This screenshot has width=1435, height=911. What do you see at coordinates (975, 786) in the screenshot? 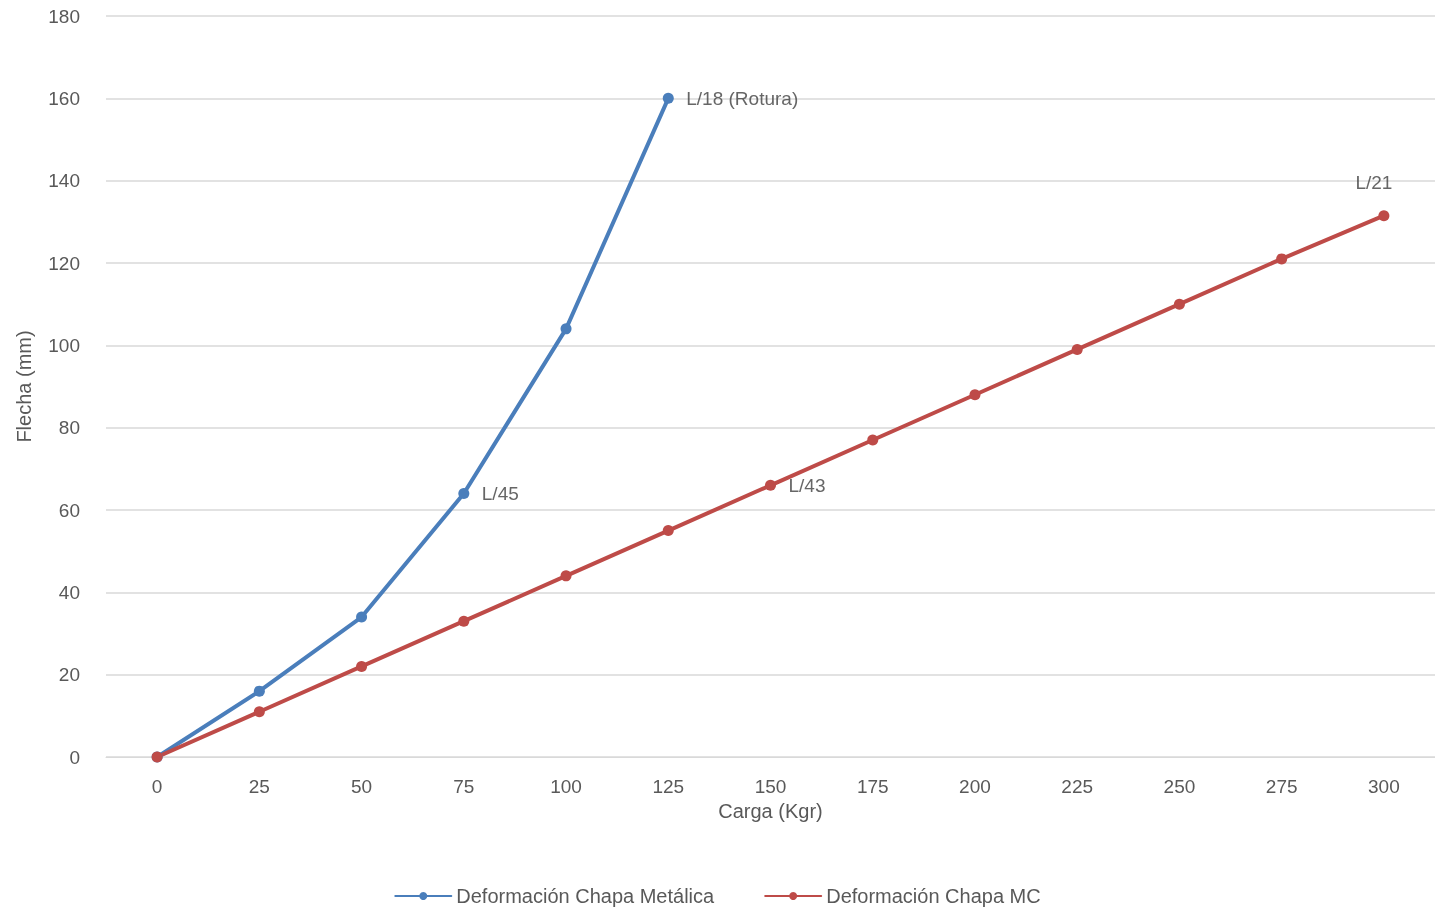
I see `x-tick-label: 200` at bounding box center [975, 786].